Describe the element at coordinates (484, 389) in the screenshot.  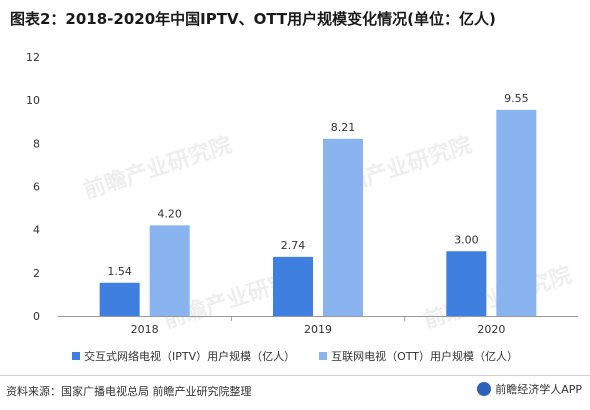
I see `brand-logo-icon` at that location.